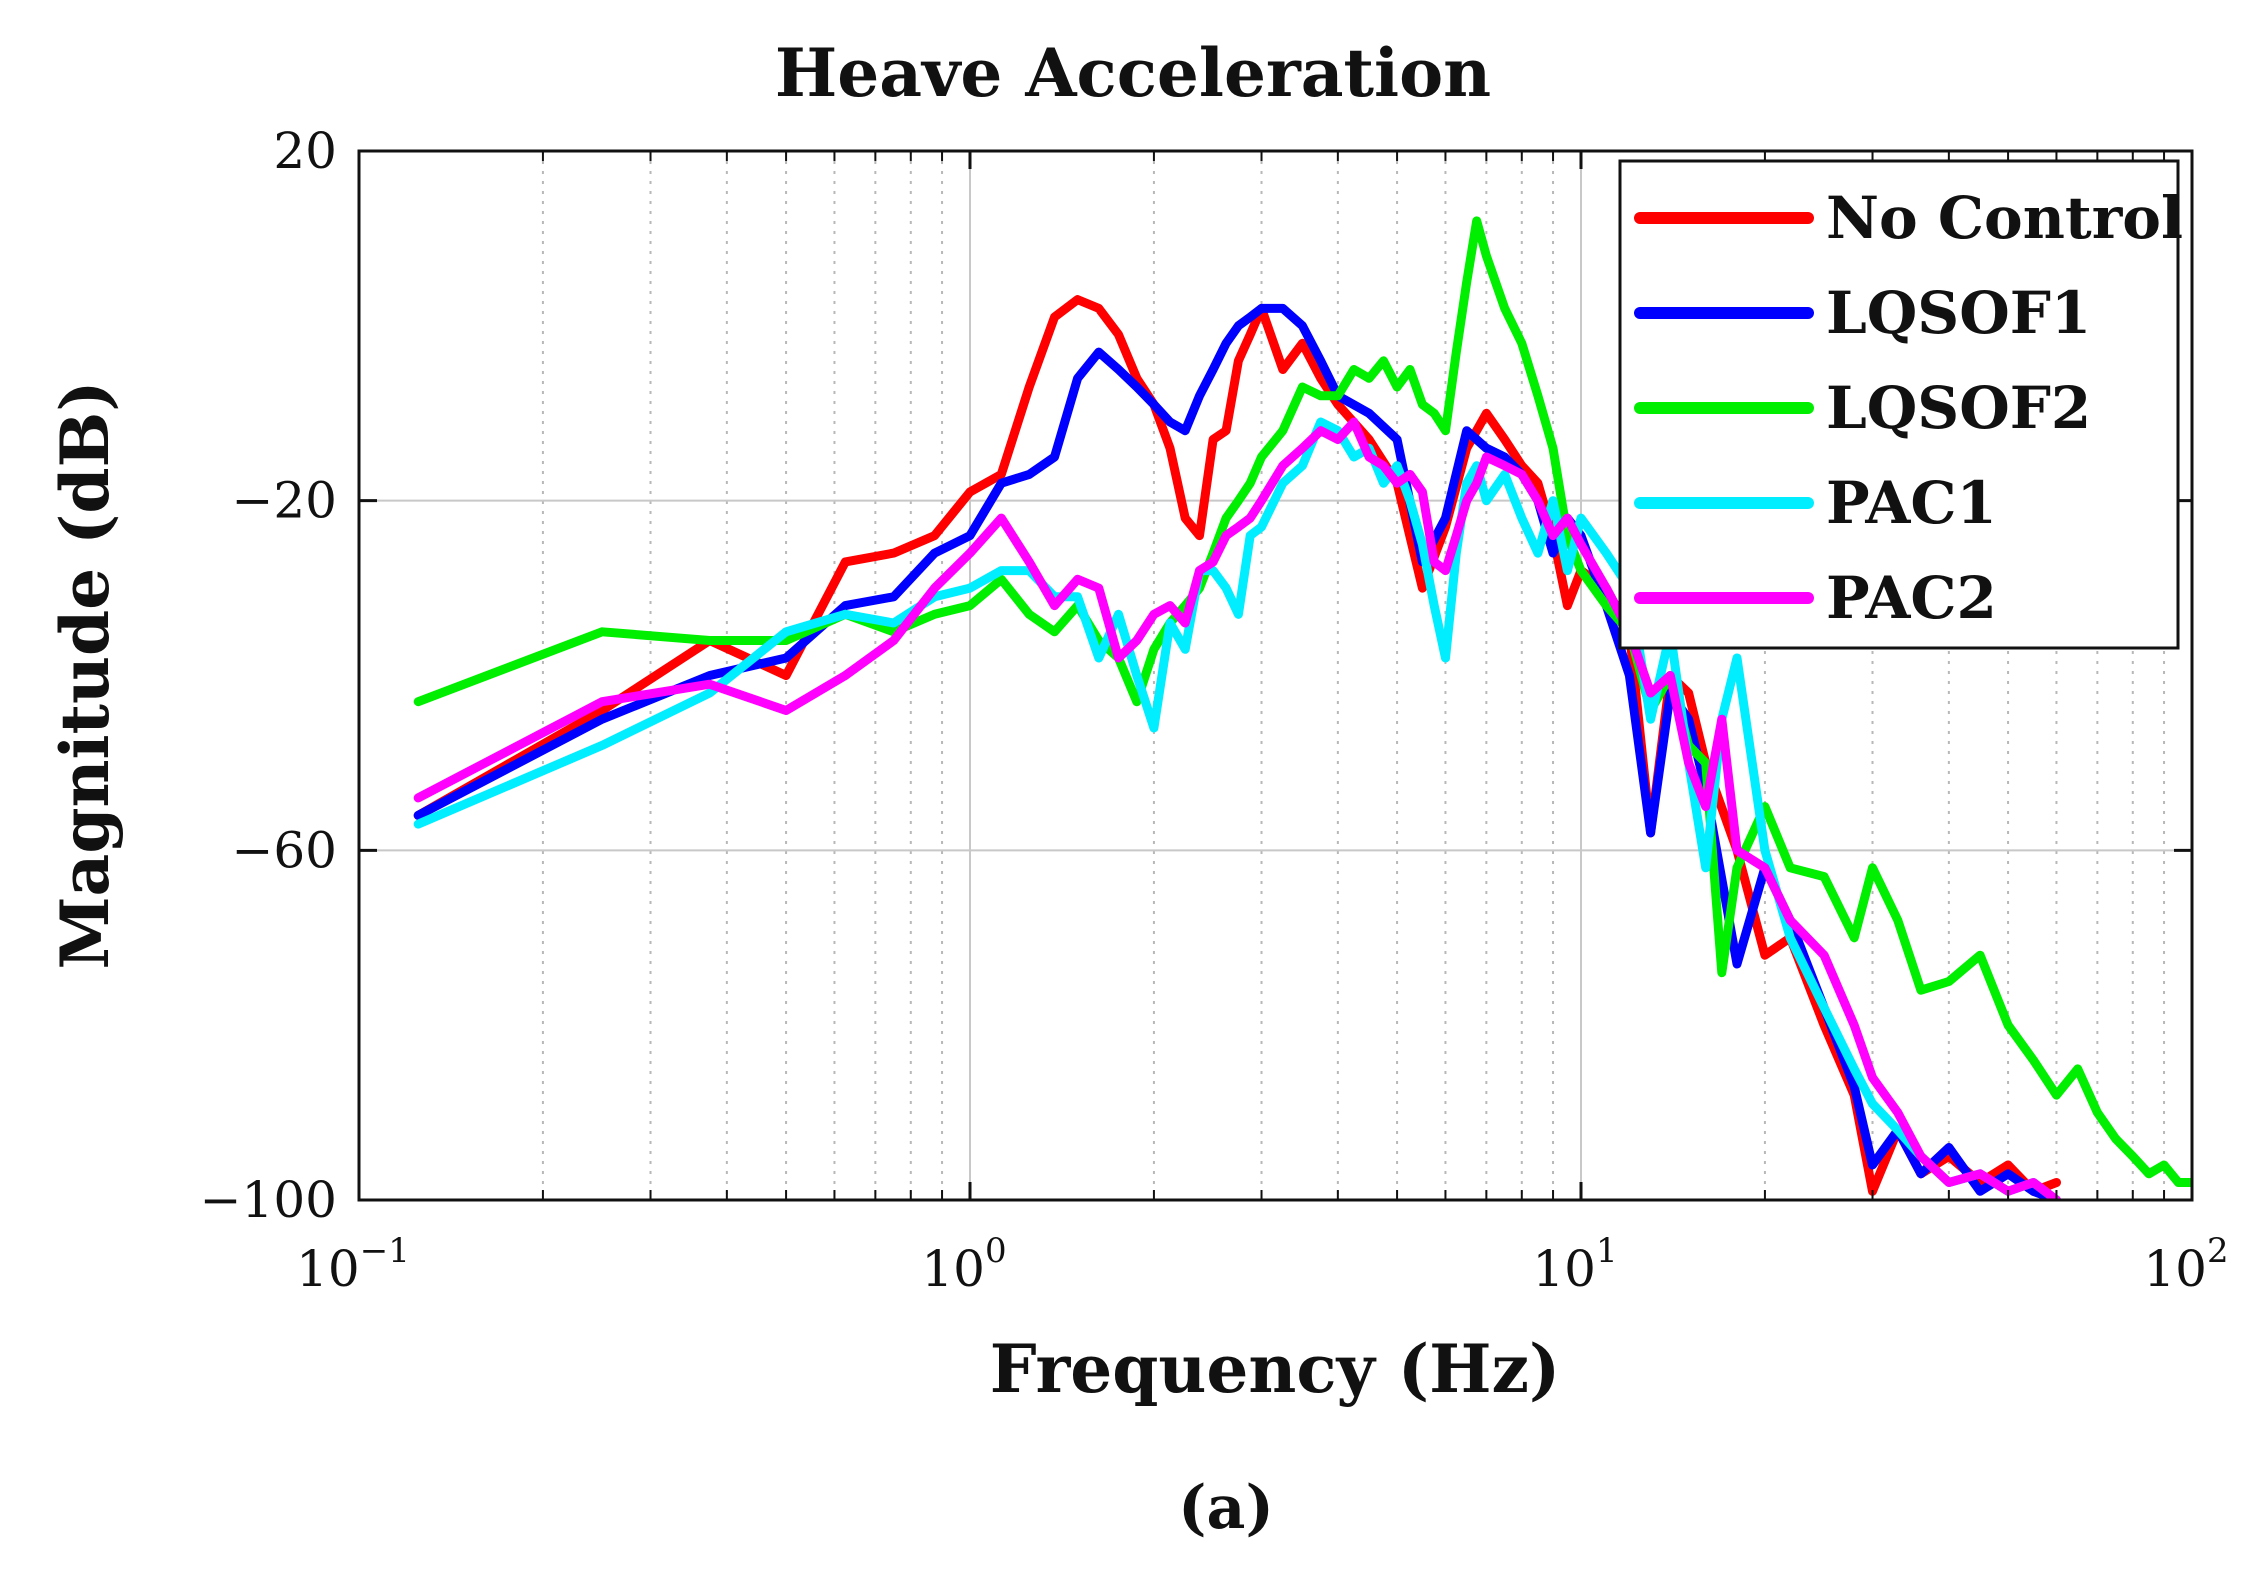 Image resolution: width=2253 pixels, height=1577 pixels. I want to click on y-tick-label: −100, so click(268, 1200).